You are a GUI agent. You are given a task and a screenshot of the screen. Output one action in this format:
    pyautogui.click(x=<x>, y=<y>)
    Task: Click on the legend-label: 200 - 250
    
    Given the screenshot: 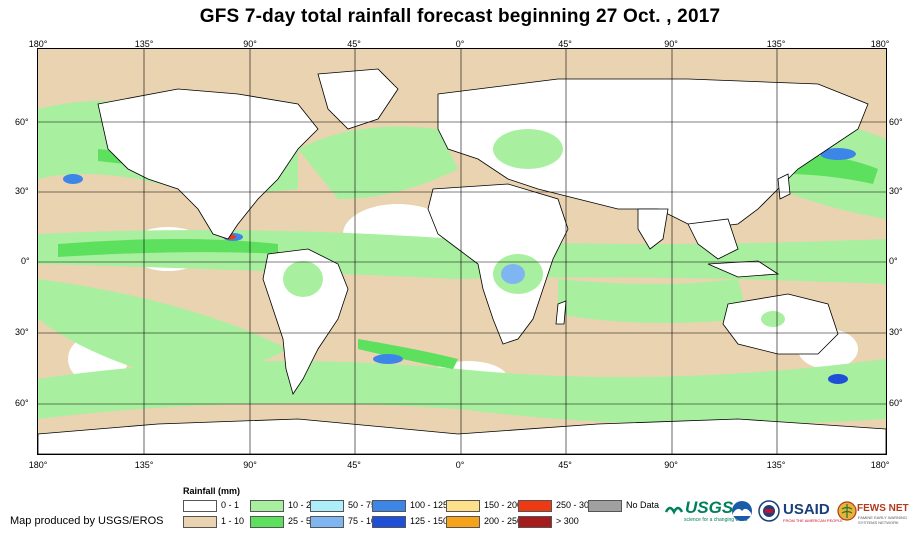 What is the action you would take?
    pyautogui.click(x=503, y=521)
    